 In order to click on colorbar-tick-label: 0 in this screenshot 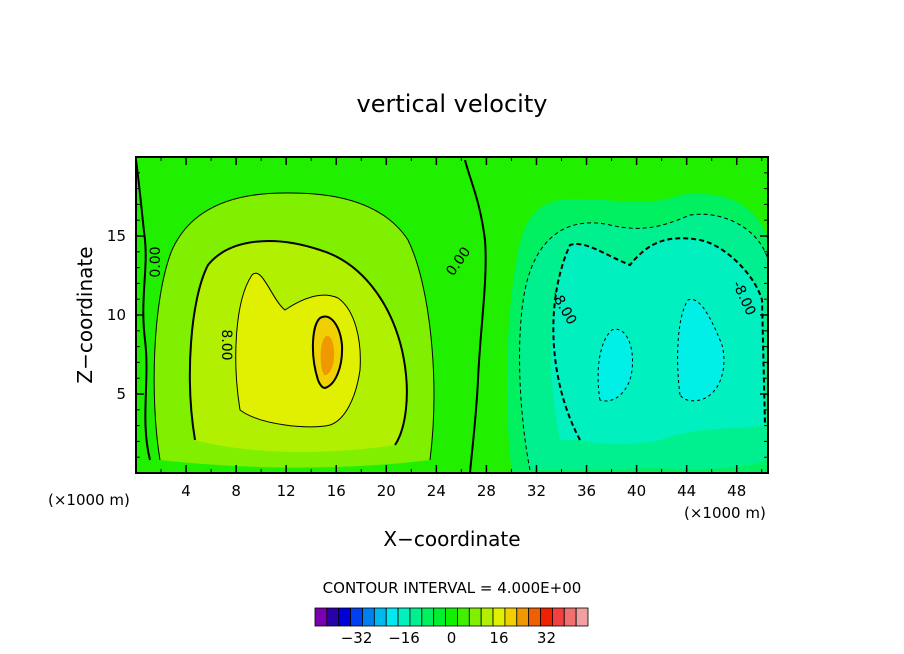, I will do `click(452, 638)`.